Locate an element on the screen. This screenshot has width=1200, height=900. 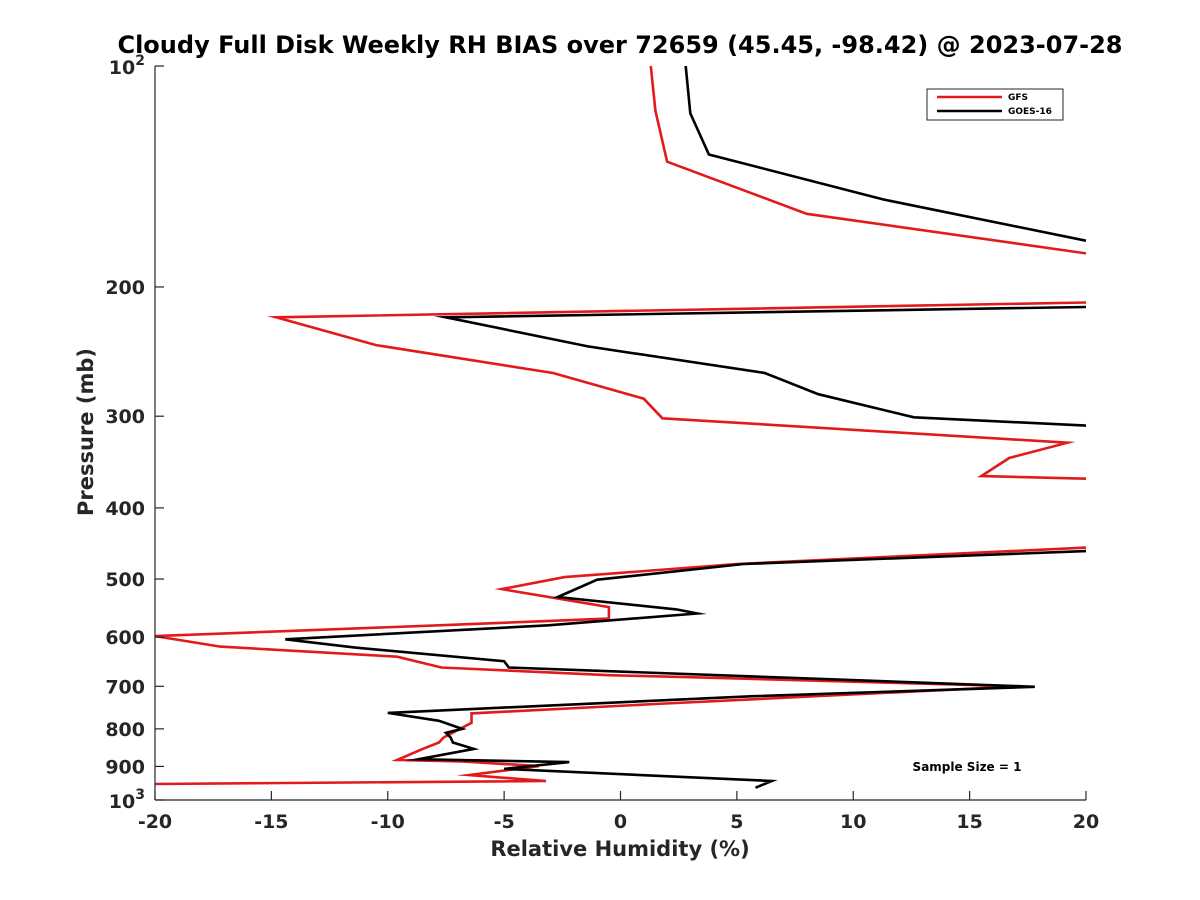
y-tick-label-exponent: 3 is located at coordinates (140, 795).